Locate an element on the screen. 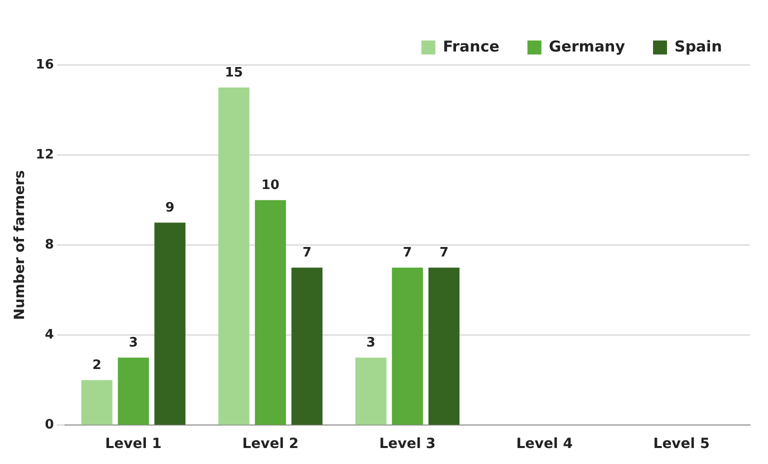 The width and height of the screenshot is (768, 464). x-tick-label: Level 5 is located at coordinates (681, 444).